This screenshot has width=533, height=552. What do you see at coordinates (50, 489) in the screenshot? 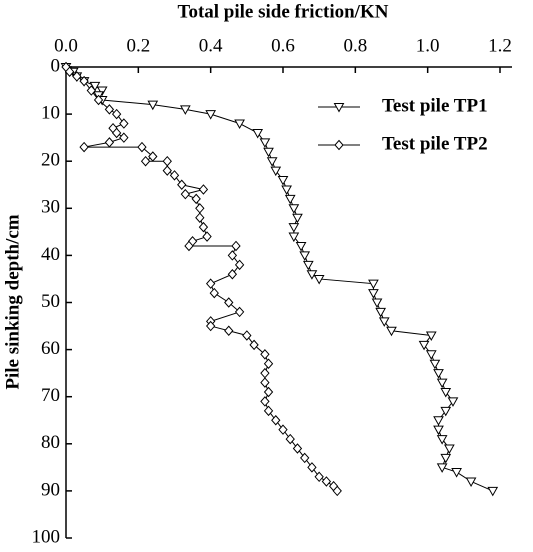
I see `y-tick-label: 90` at bounding box center [50, 489].